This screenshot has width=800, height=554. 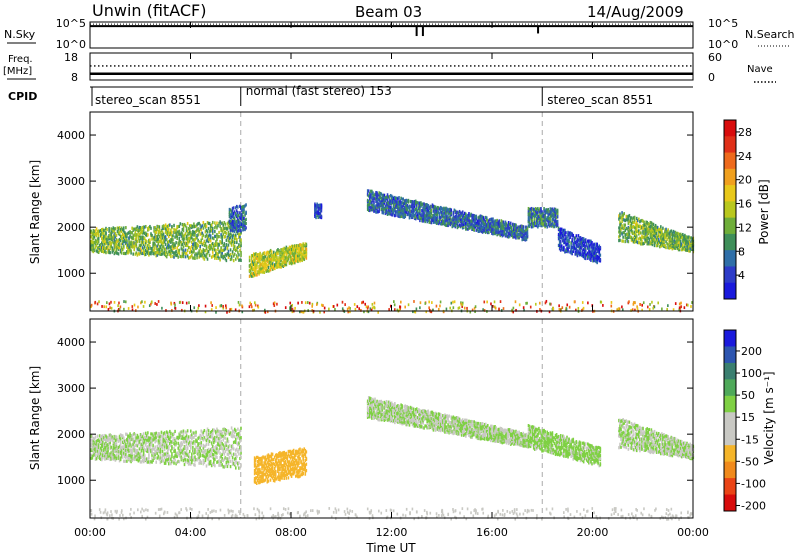 I want to click on power-echo-2041, so click(x=414, y=201).